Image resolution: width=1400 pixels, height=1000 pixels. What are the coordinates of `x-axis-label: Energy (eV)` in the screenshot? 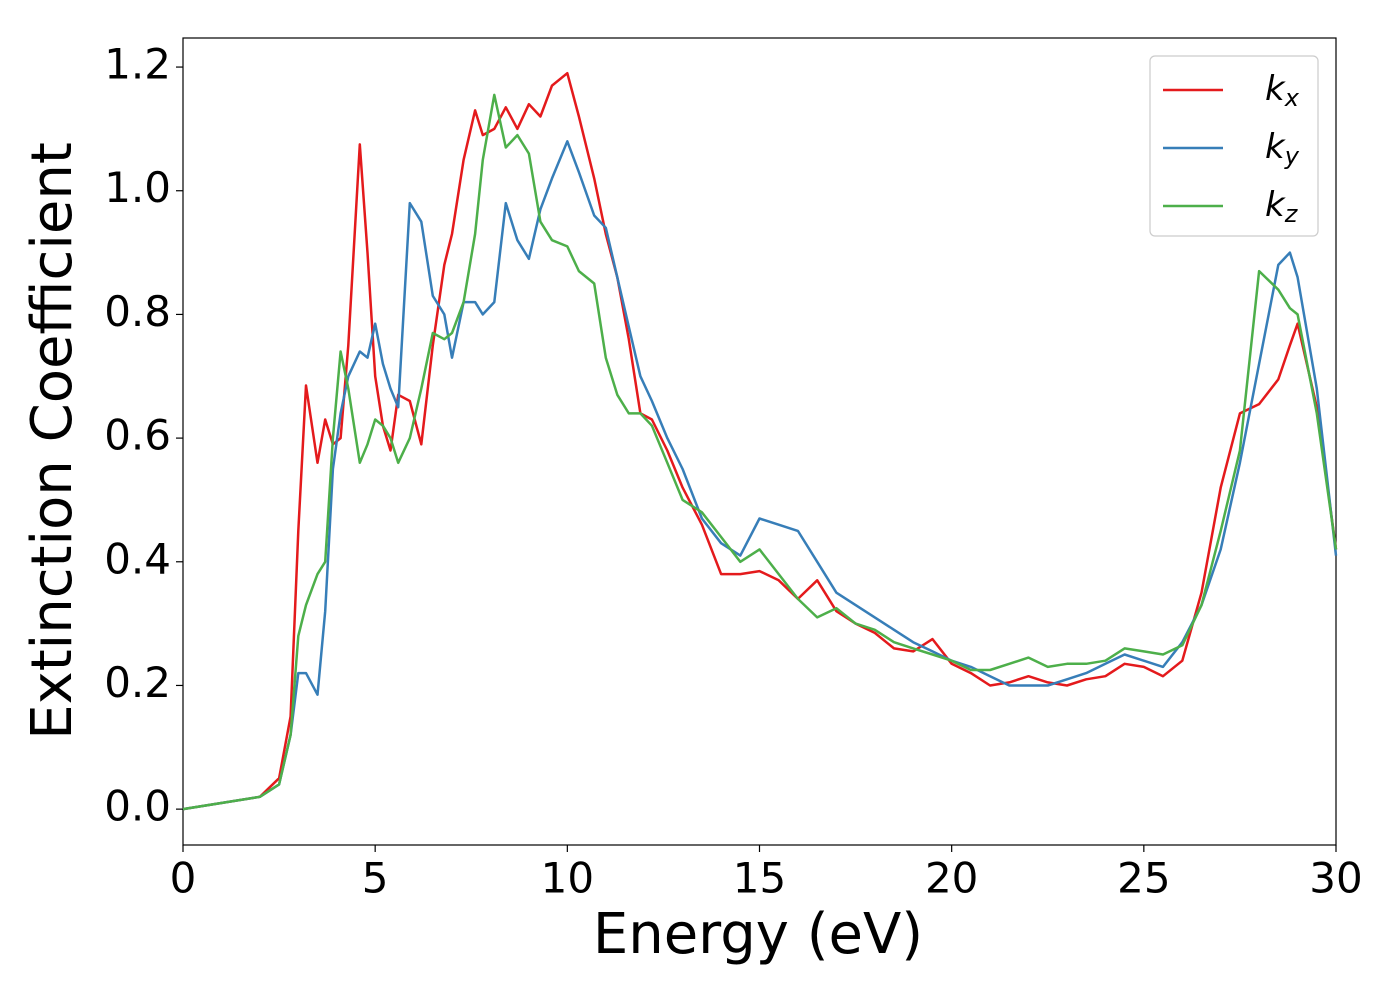 It's located at (758, 934).